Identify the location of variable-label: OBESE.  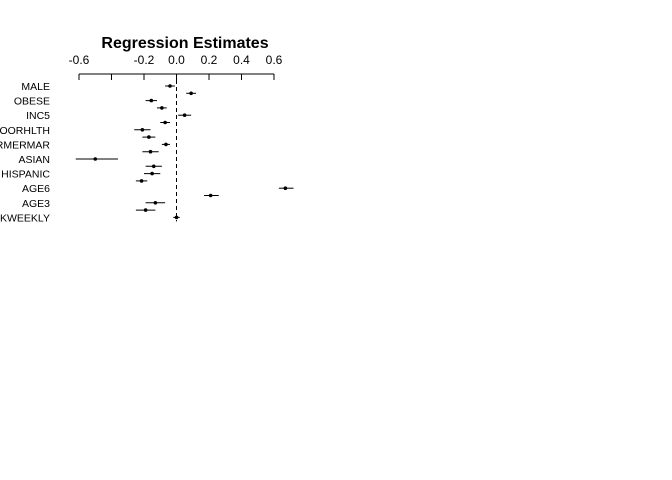
(32, 102).